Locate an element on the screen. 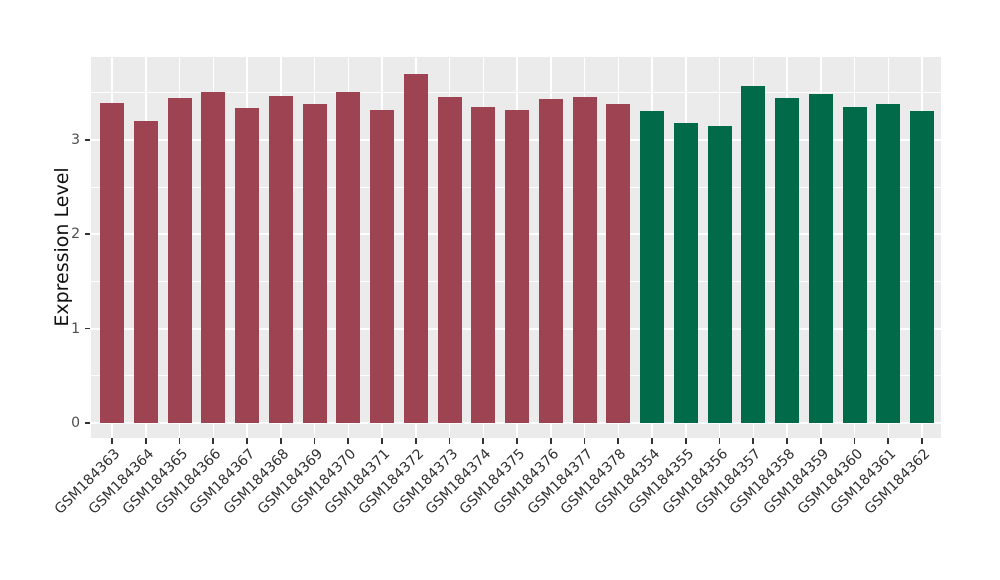 This screenshot has width=1000, height=580. bar-GSM184376 is located at coordinates (550, 261).